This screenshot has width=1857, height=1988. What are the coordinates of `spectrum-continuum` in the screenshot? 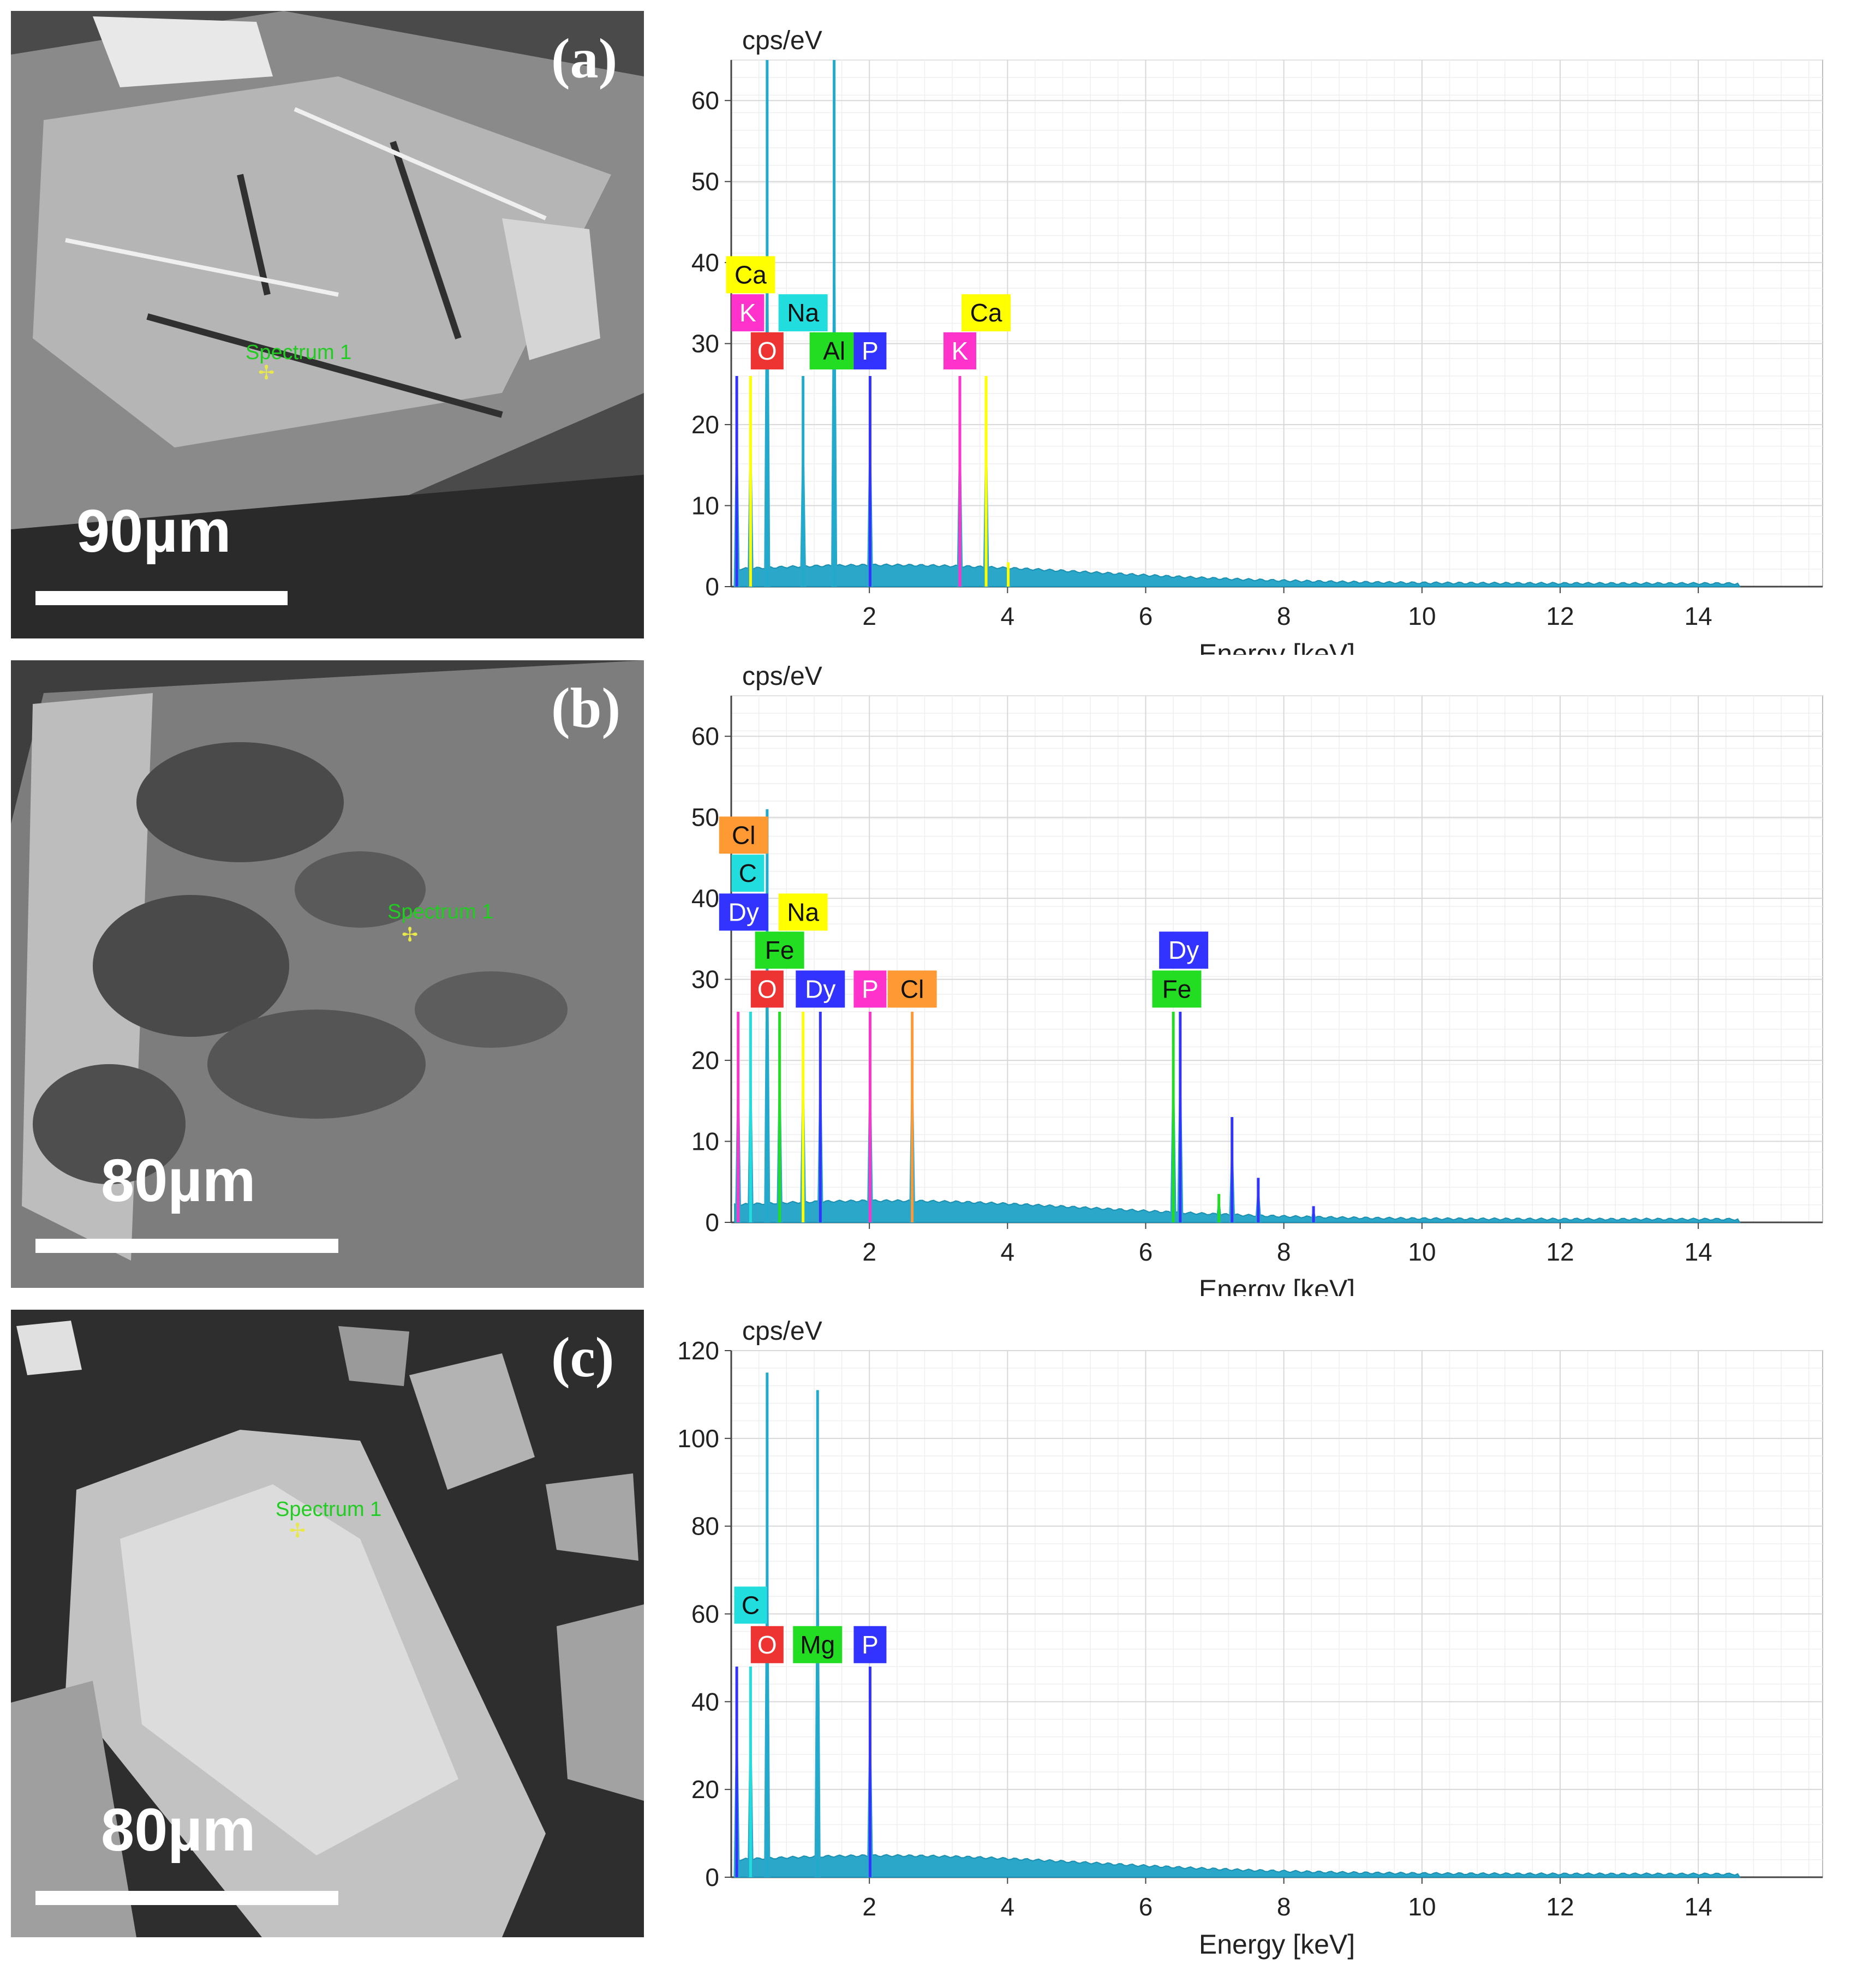 It's located at (1237, 1866).